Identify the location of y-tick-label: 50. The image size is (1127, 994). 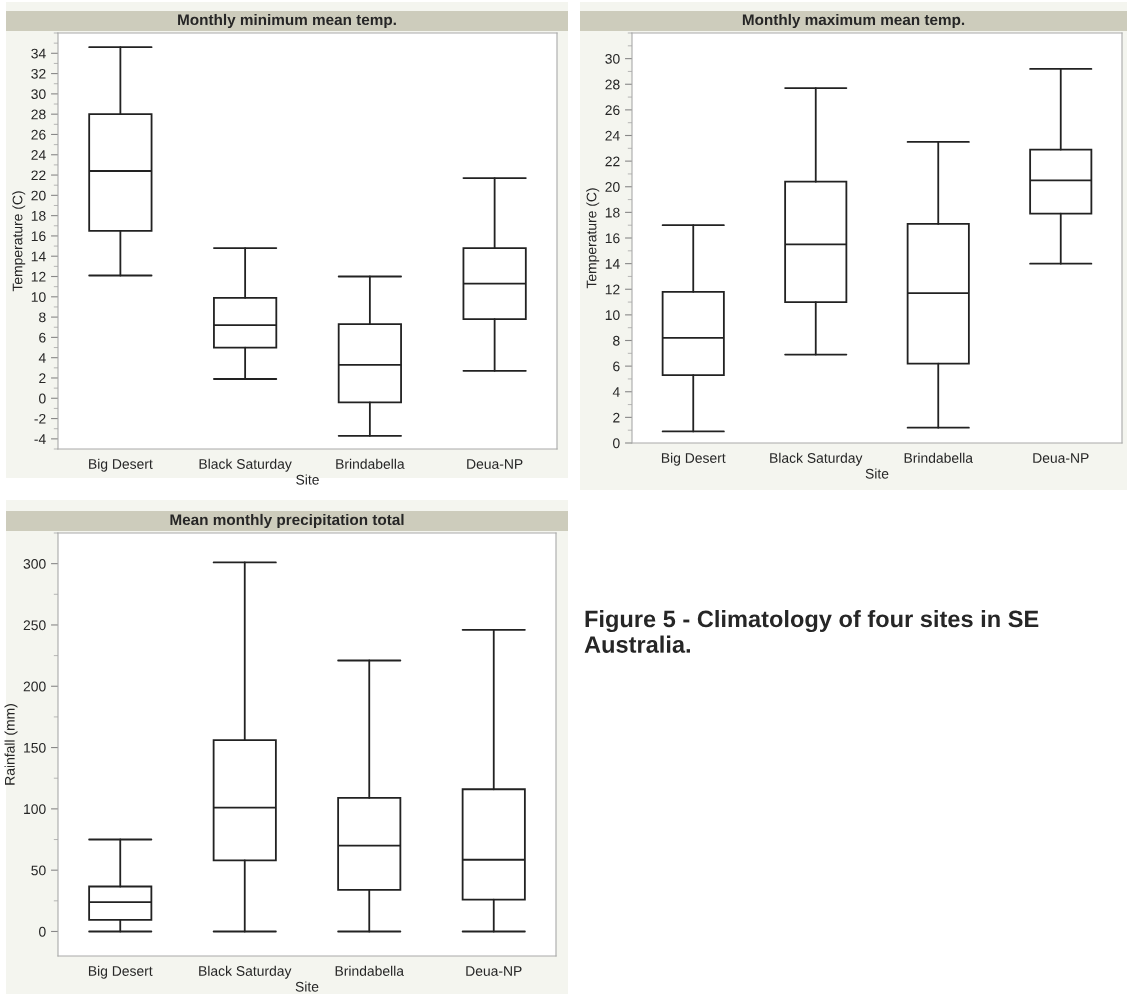
(38, 870).